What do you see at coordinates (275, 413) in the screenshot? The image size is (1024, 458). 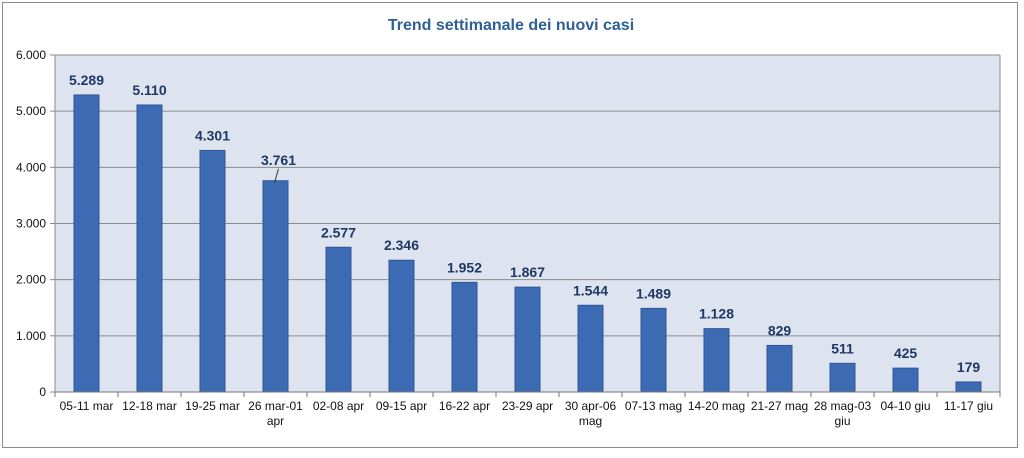 I see `x-tick-label: 26 mar-01 apr` at bounding box center [275, 413].